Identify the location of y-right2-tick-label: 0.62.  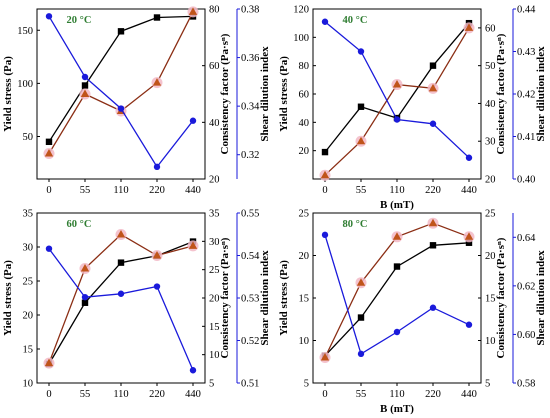
(526, 286).